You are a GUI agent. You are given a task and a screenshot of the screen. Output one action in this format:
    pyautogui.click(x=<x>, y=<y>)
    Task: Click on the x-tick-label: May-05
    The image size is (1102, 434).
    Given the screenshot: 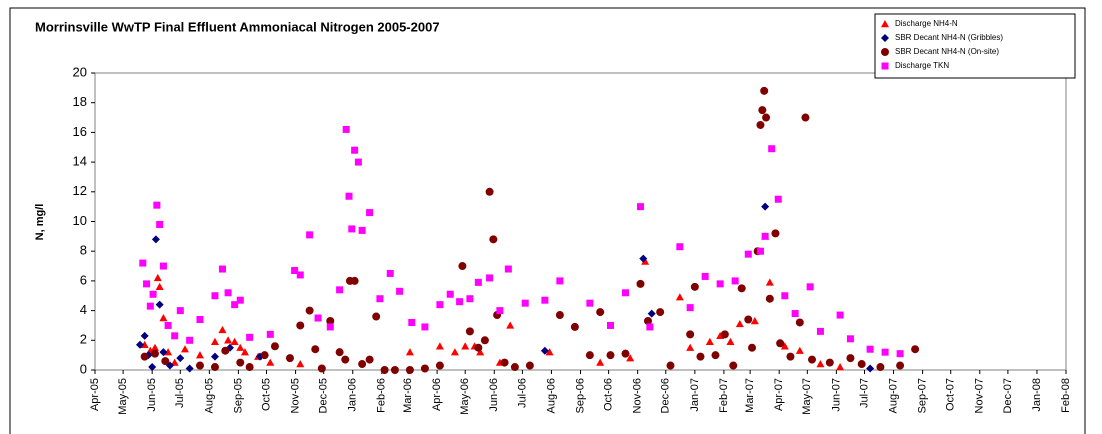 What is the action you would take?
    pyautogui.click(x=123, y=396)
    